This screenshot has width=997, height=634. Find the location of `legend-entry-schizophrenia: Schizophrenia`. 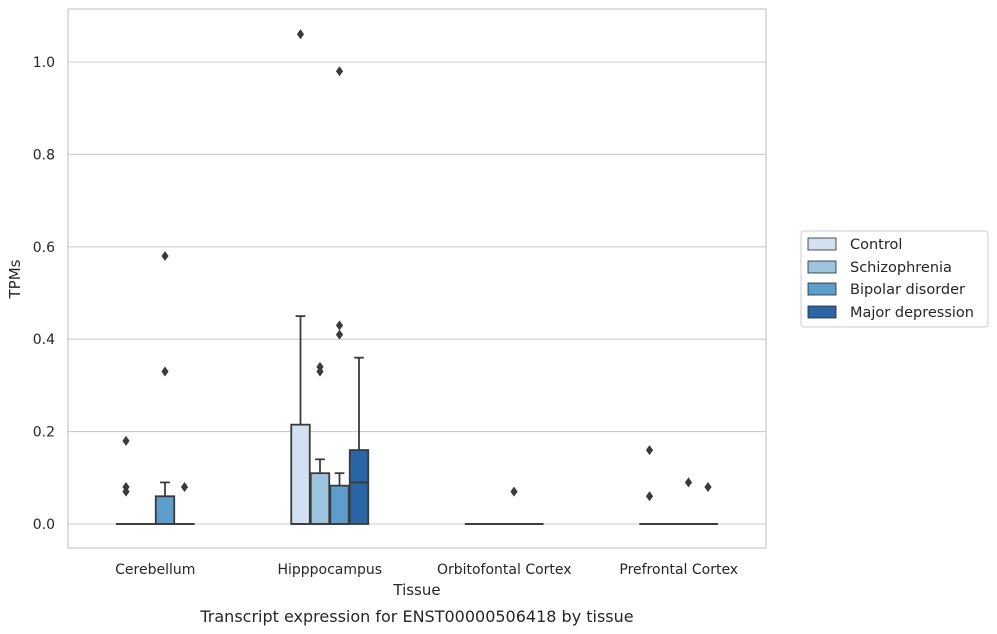

legend-entry-schizophrenia: Schizophrenia is located at coordinates (879, 268).